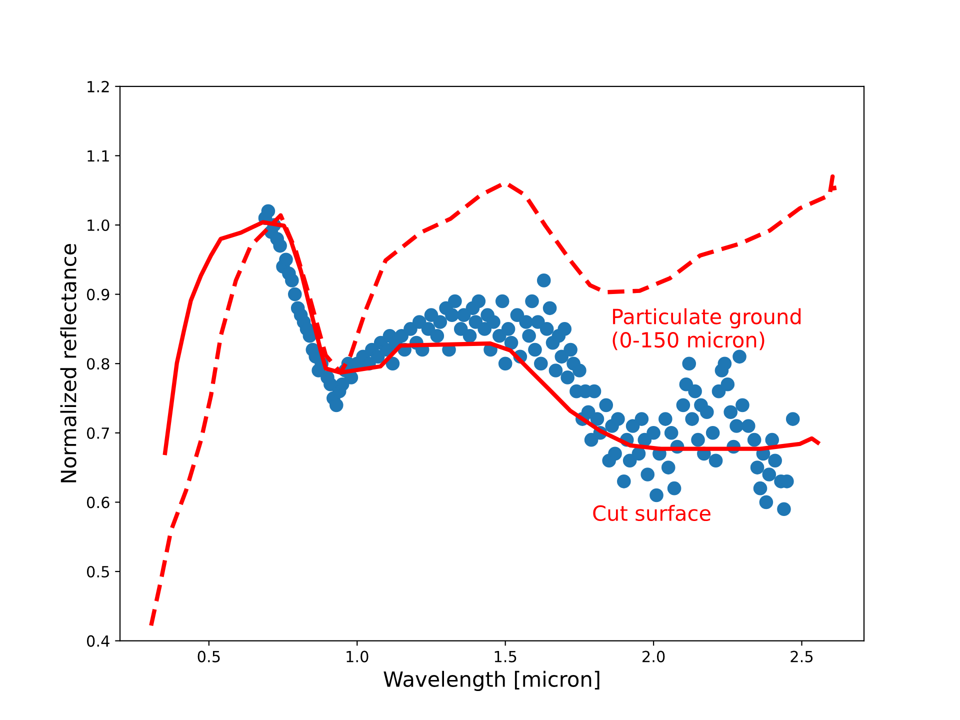 The height and width of the screenshot is (720, 960). Describe the element at coordinates (653, 656) in the screenshot. I see `x-tick-label: 2.0` at that location.